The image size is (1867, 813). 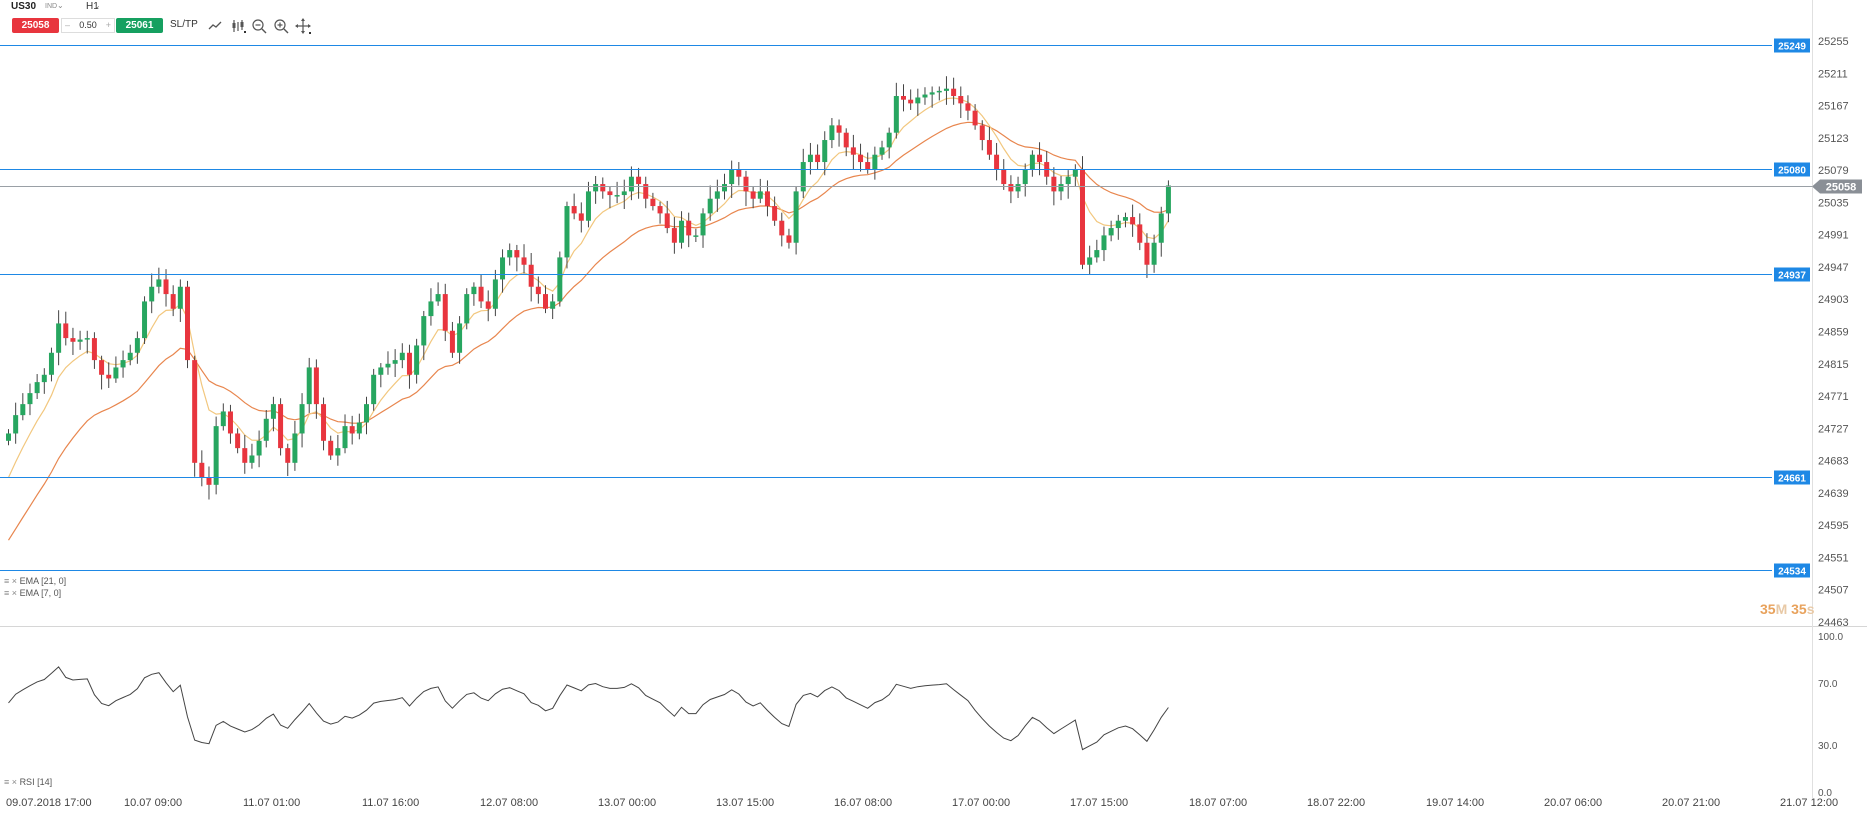 What do you see at coordinates (390, 803) in the screenshot?
I see `time-tick-label: 11.07 16:00` at bounding box center [390, 803].